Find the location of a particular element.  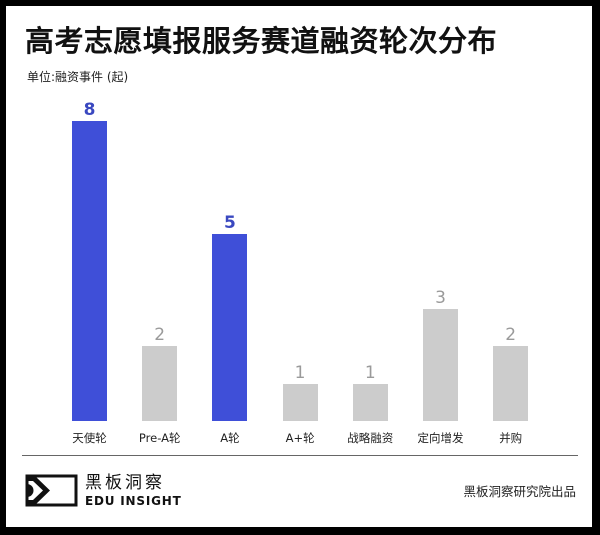

logo-text-en: EDU INSIGHT is located at coordinates (133, 501).